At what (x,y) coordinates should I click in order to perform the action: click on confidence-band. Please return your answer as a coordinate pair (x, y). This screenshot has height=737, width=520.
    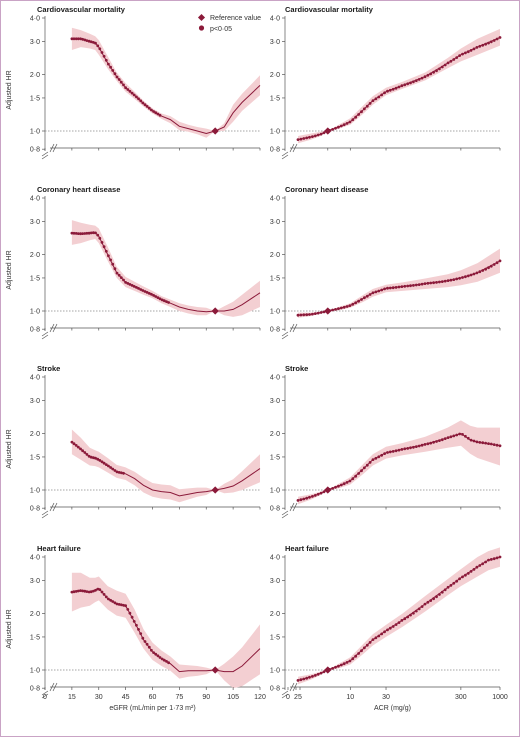
    Looking at the image, I should click on (399, 283).